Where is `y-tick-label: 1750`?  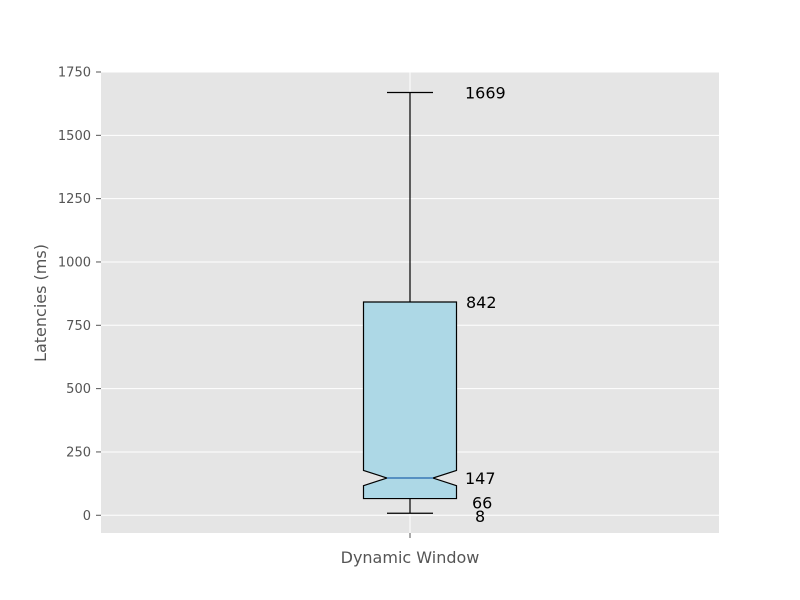
y-tick-label: 1750 is located at coordinates (74, 73).